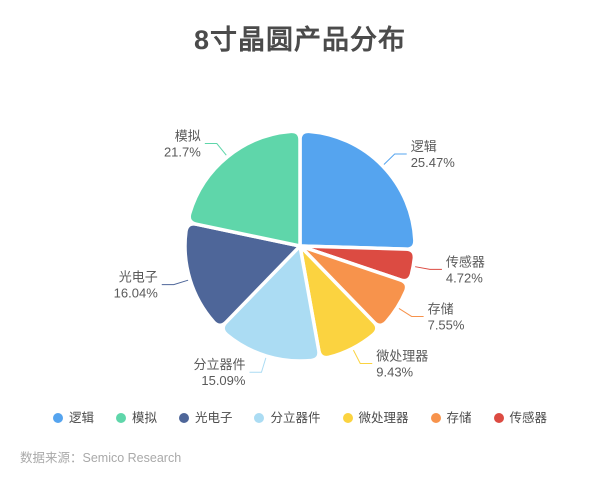 This screenshot has height=488, width=600. Describe the element at coordinates (136, 293) in the screenshot. I see `slice-label-value-5: 16.04%` at that location.